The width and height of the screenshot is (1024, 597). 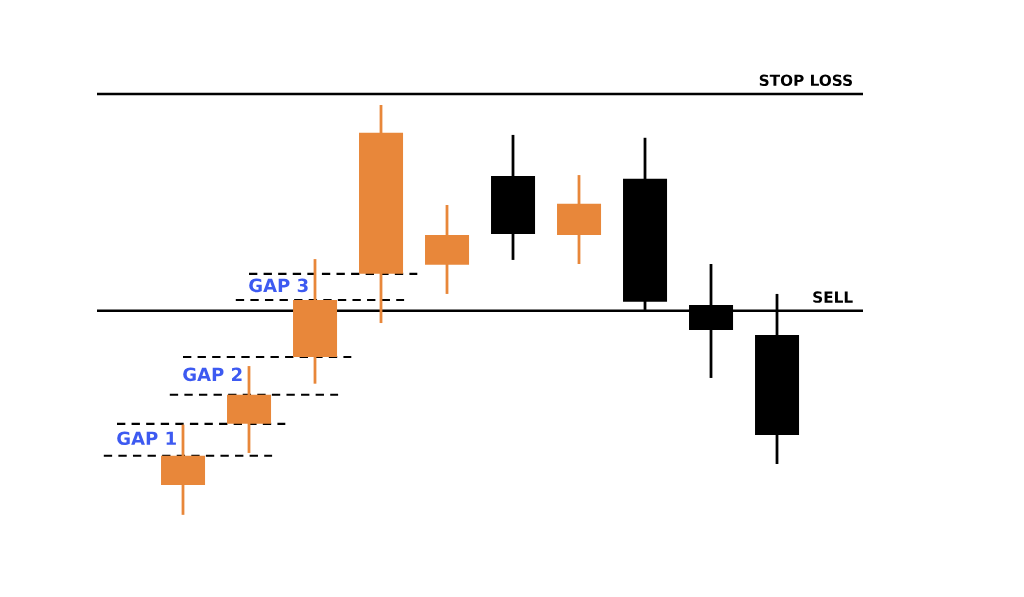 What do you see at coordinates (833, 297) in the screenshot?
I see `ref-line-label: SELL` at bounding box center [833, 297].